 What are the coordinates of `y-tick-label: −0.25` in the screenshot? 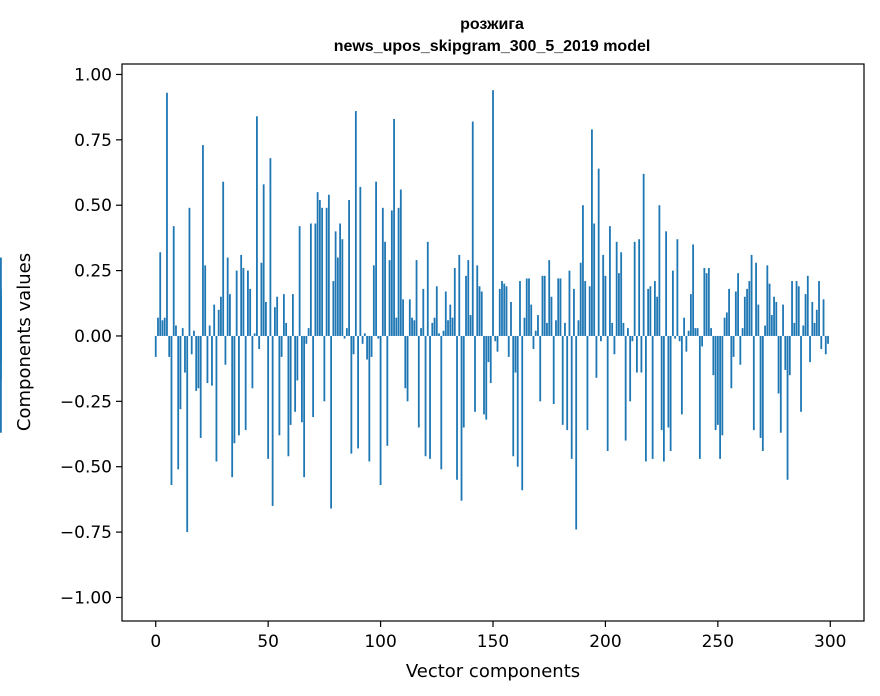 It's located at (86, 402).